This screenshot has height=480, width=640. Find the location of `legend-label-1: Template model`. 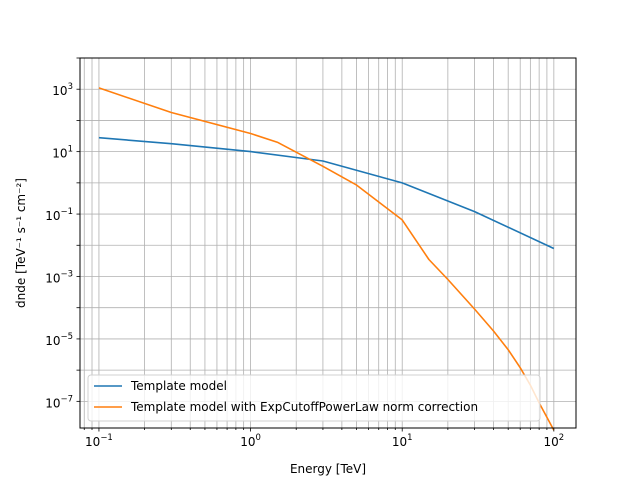

legend-label-1: Template model is located at coordinates (178, 386).